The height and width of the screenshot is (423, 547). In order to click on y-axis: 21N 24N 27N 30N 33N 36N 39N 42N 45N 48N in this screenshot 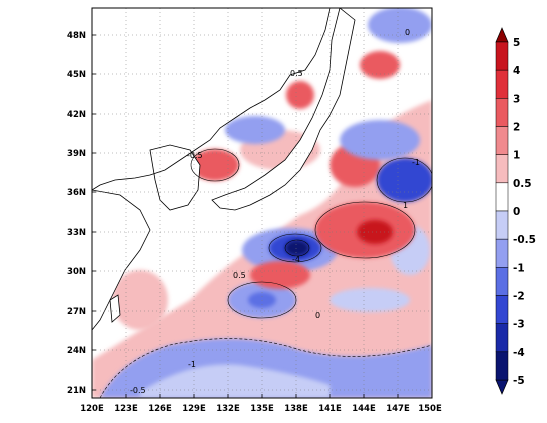, I will do `click(81, 213)`.